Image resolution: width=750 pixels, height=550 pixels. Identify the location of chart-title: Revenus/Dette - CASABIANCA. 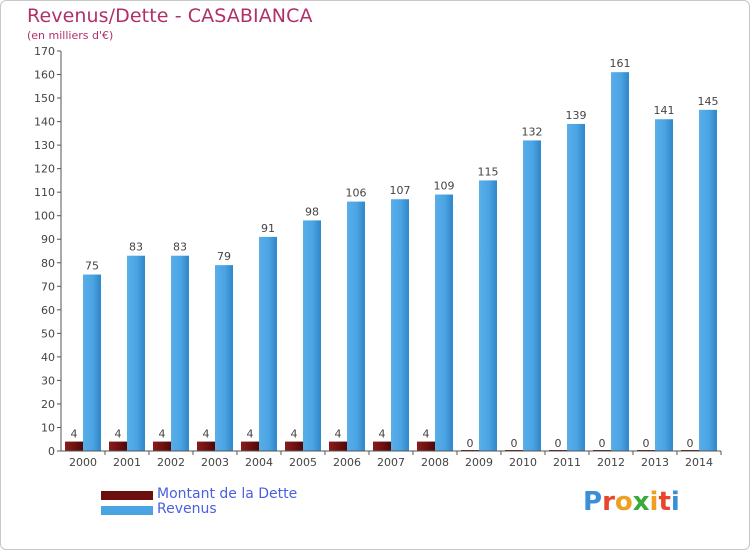
(170, 16).